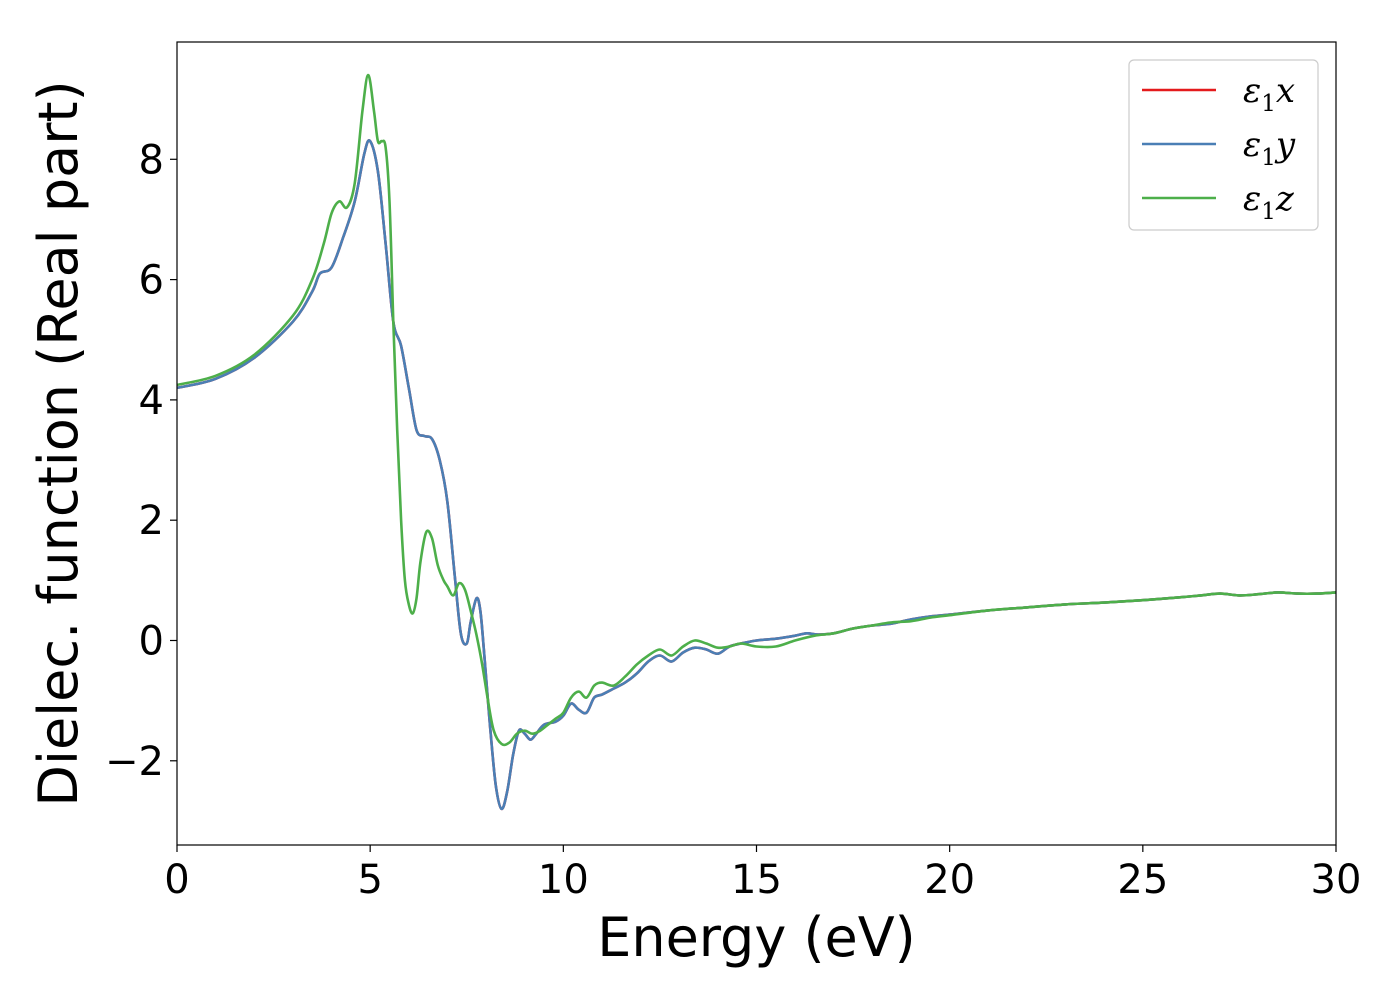 This screenshot has width=1400, height=1000. Describe the element at coordinates (151, 401) in the screenshot. I see `y-tick-label: 4` at that location.